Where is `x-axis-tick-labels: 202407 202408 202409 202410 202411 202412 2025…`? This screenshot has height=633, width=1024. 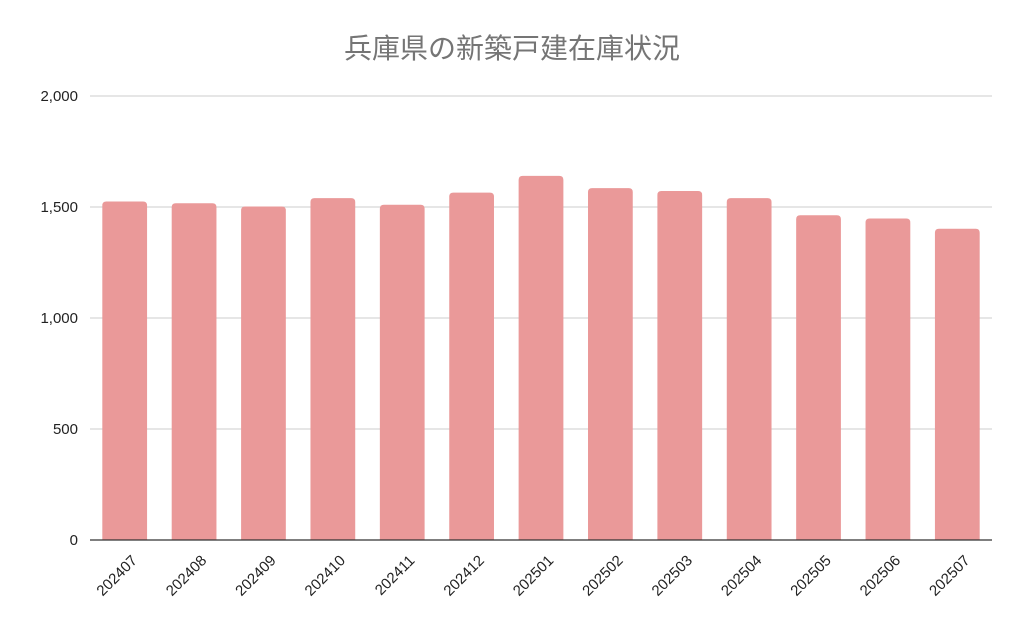 x-axis-tick-labels: 202407 202408 202409 202410 202411 202412 2025… is located at coordinates (533, 575).